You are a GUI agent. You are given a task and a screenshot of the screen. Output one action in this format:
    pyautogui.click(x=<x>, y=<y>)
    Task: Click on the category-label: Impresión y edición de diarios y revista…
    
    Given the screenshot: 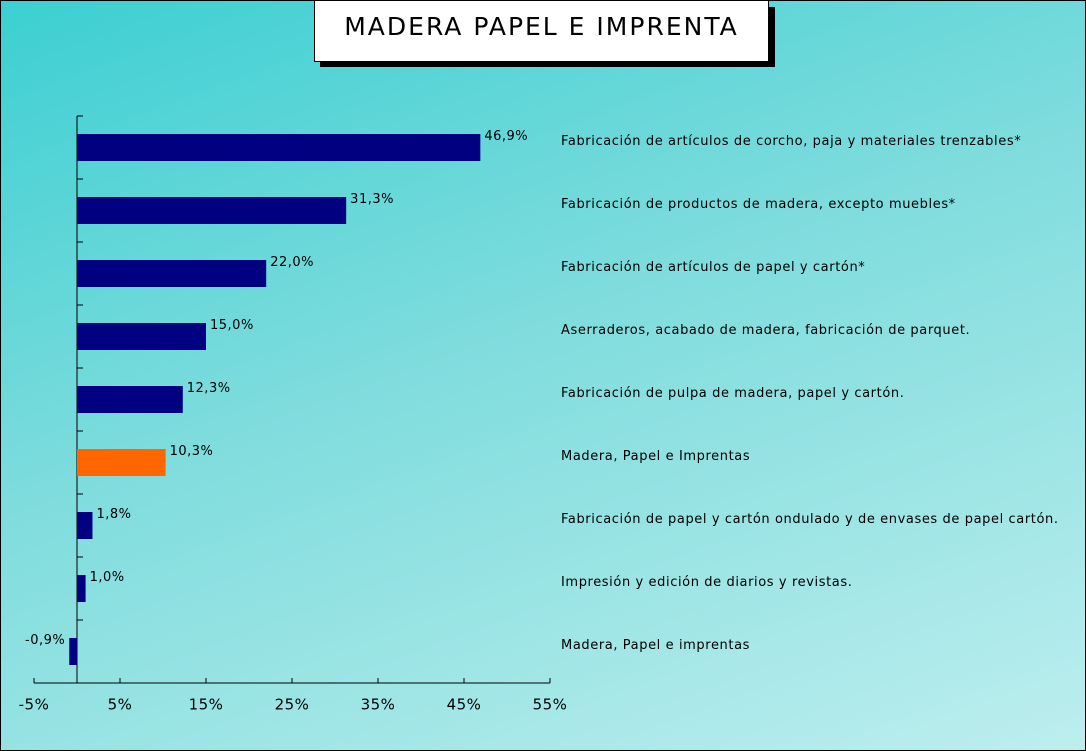 What is the action you would take?
    pyautogui.click(x=707, y=582)
    